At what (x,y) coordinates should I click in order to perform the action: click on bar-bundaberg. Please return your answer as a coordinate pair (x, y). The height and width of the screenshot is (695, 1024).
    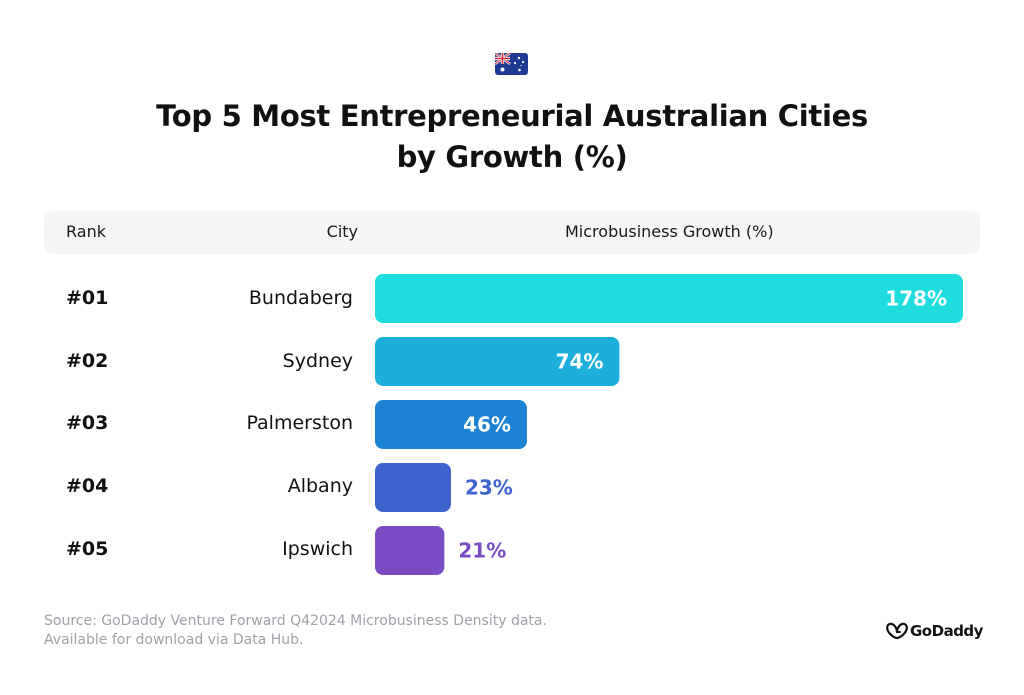
    Looking at the image, I should click on (669, 298).